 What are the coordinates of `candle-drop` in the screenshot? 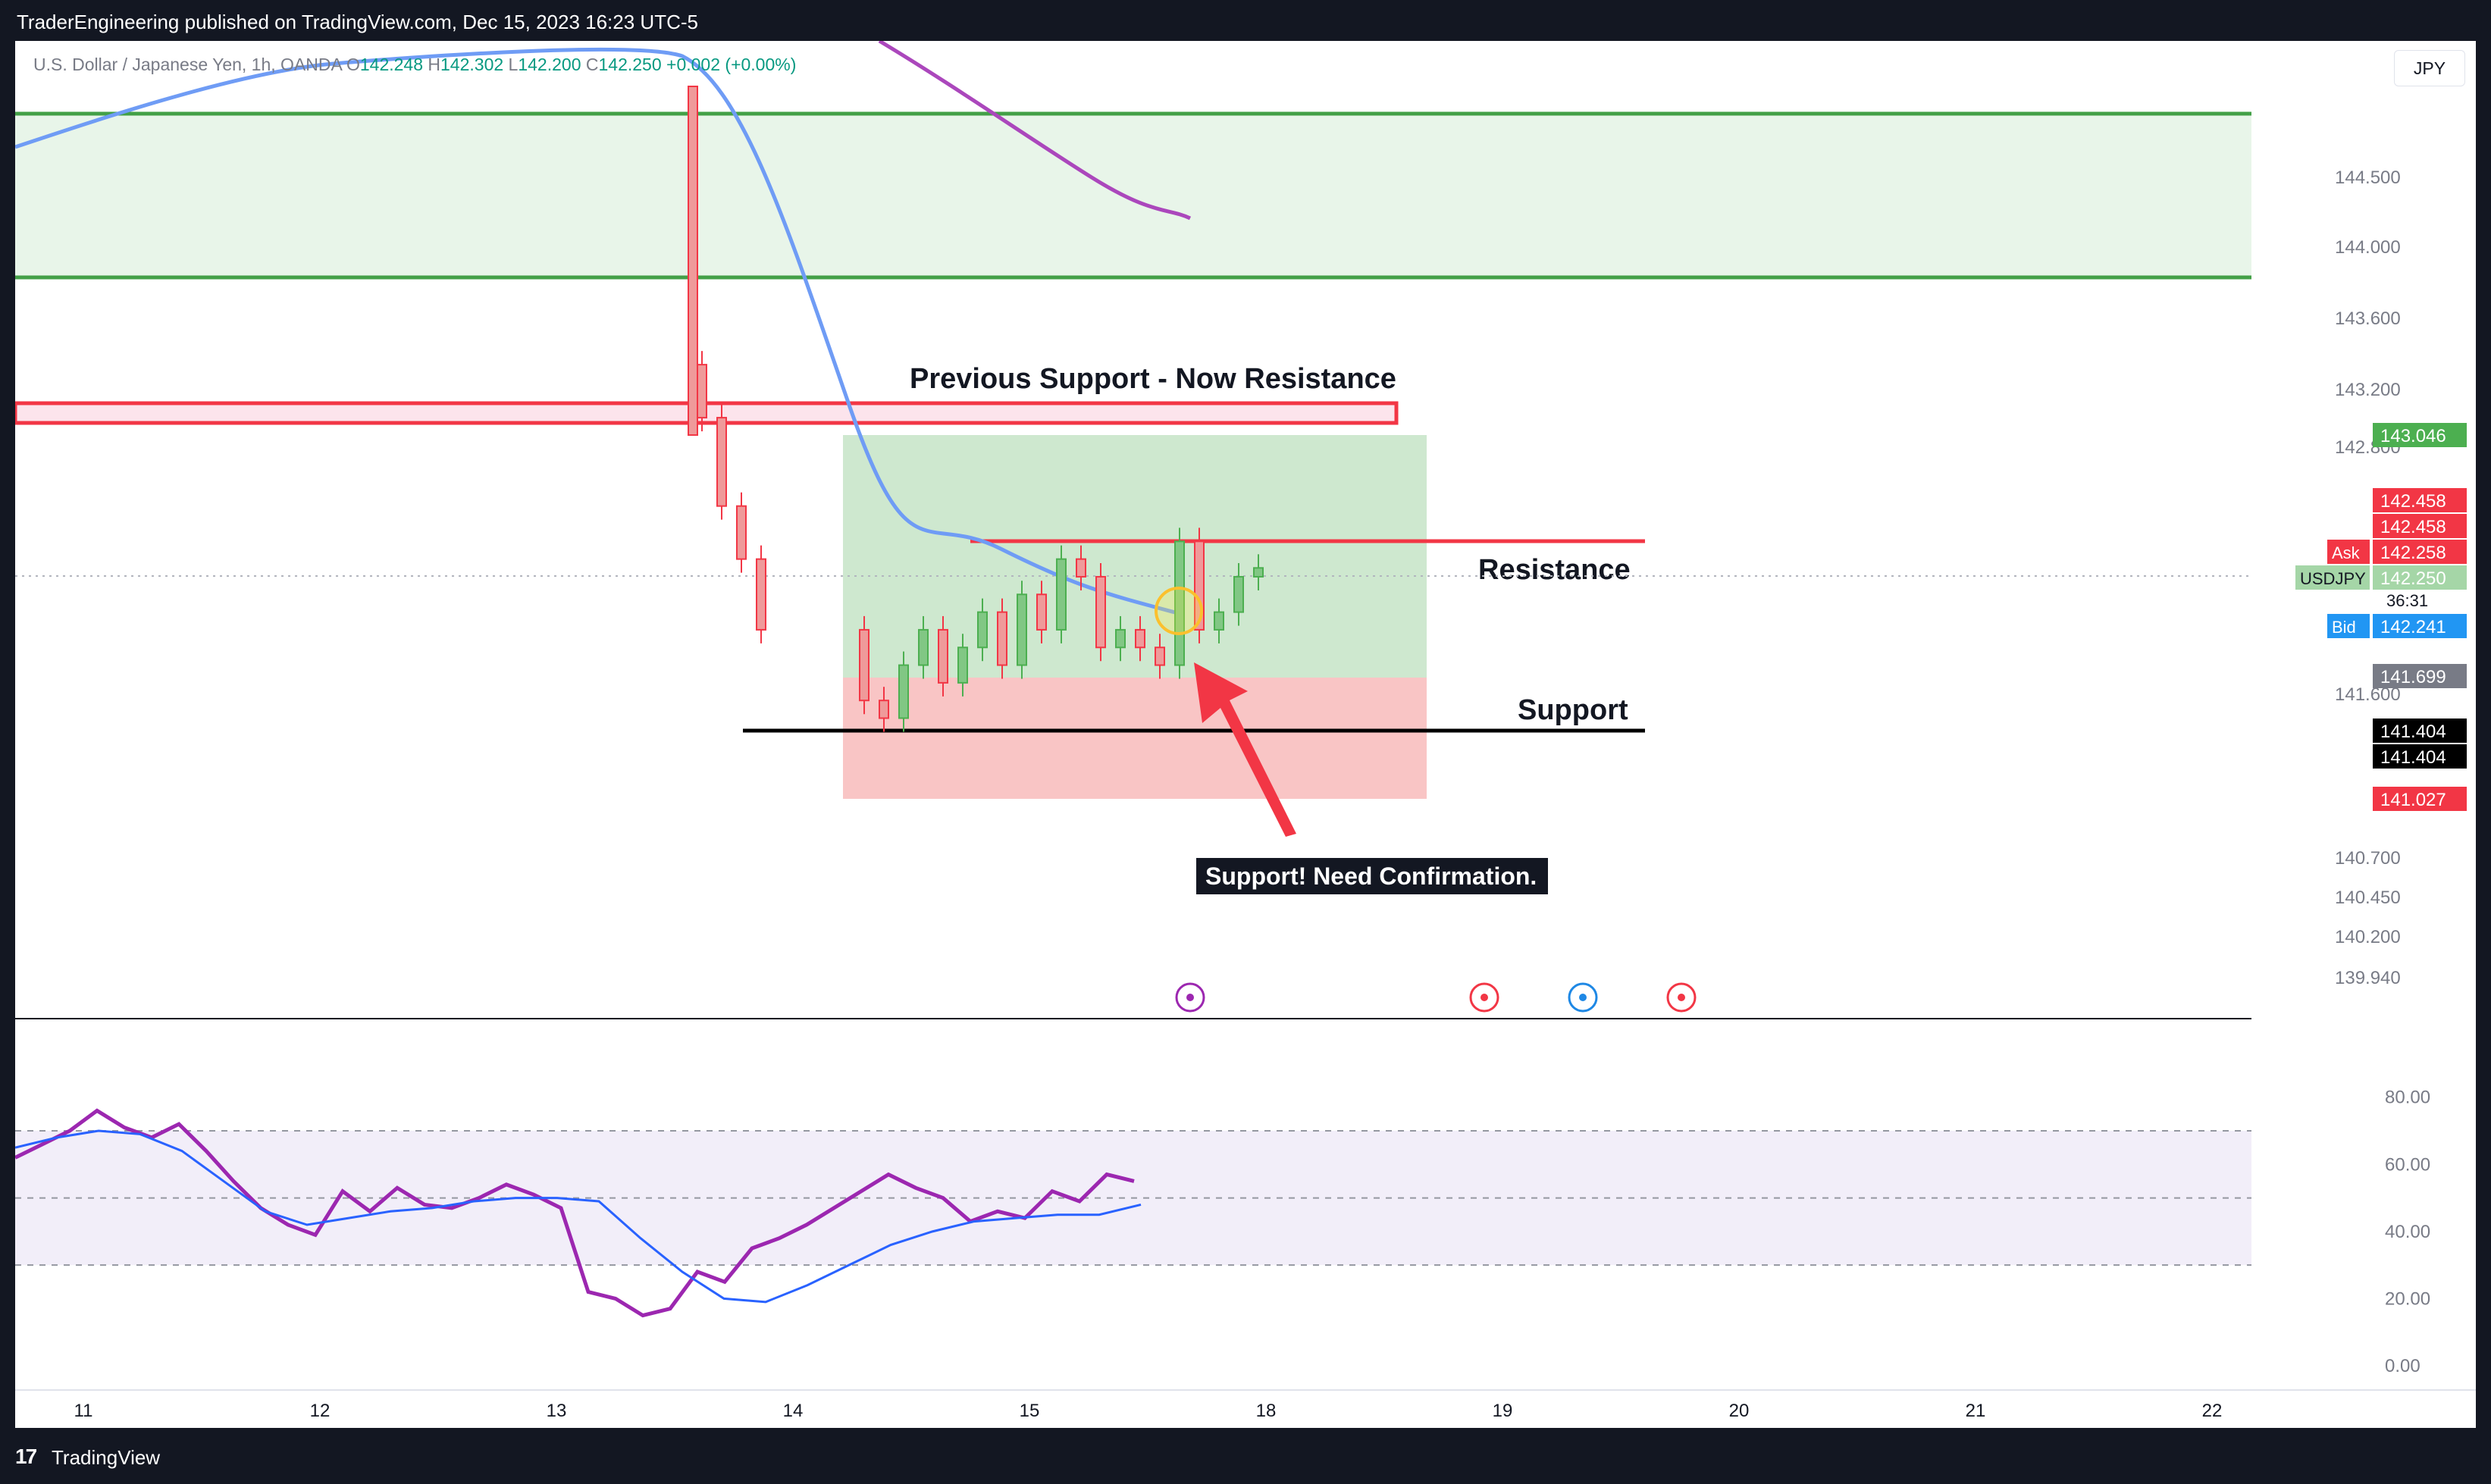 It's located at (693, 261).